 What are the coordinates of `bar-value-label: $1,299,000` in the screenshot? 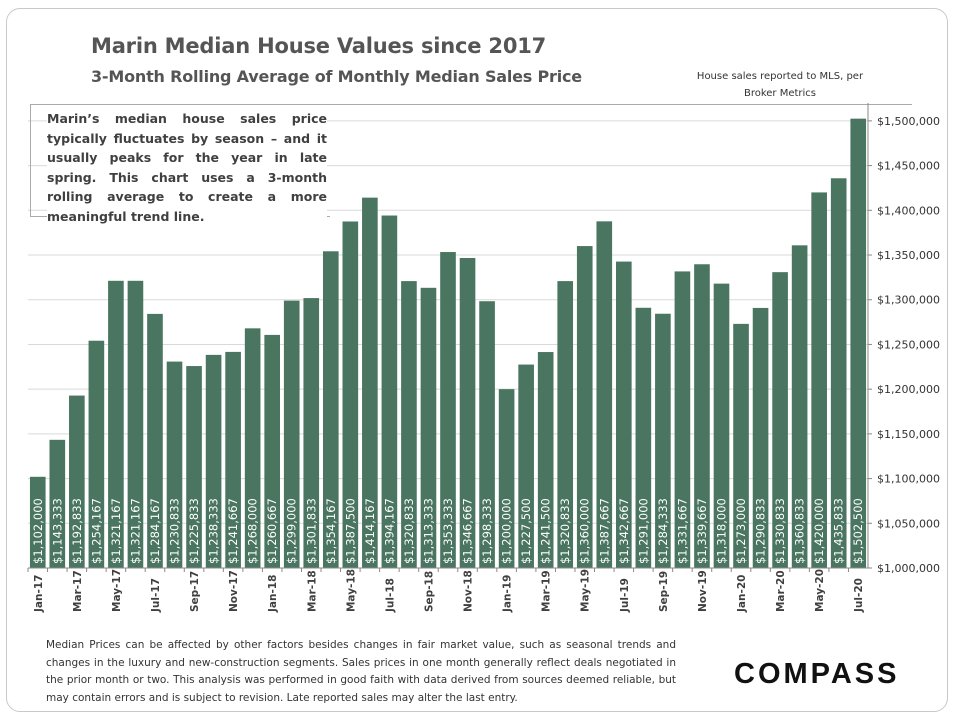 It's located at (292, 531).